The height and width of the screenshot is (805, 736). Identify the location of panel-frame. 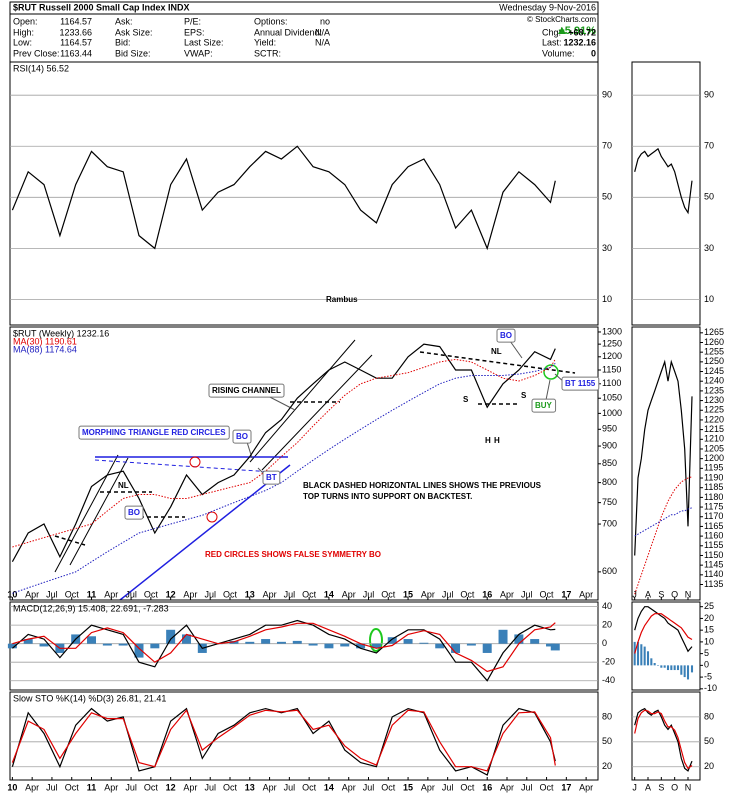
(666, 646).